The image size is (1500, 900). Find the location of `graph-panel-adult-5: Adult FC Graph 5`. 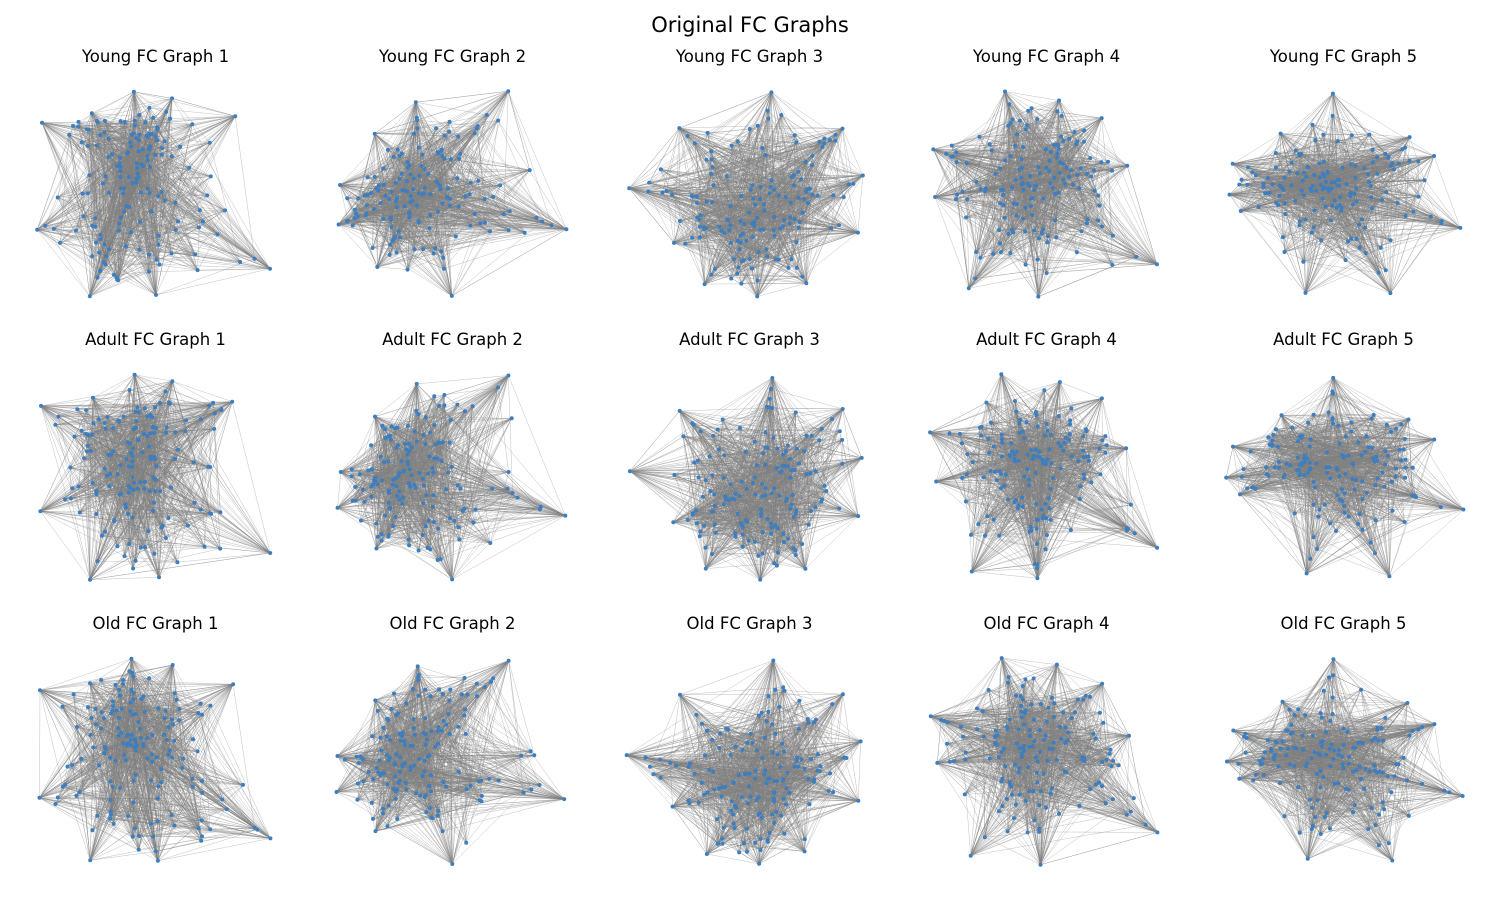

graph-panel-adult-5: Adult FC Graph 5 is located at coordinates (1343, 471).